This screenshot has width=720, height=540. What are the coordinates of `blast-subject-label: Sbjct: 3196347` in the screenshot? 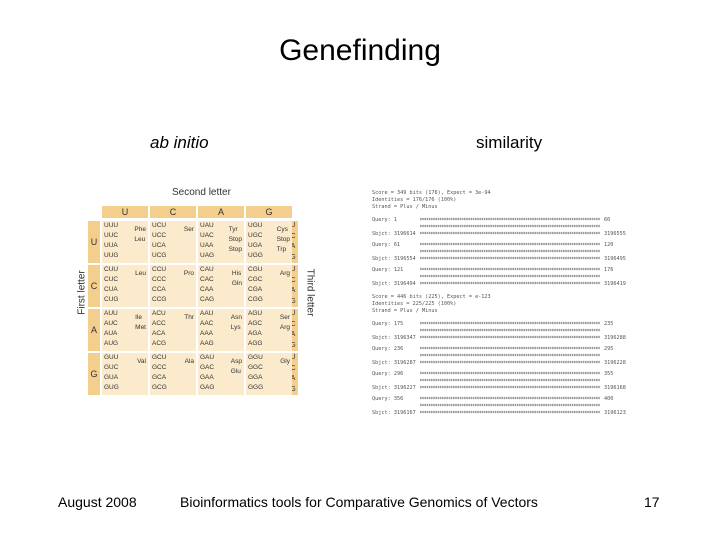 It's located at (394, 338).